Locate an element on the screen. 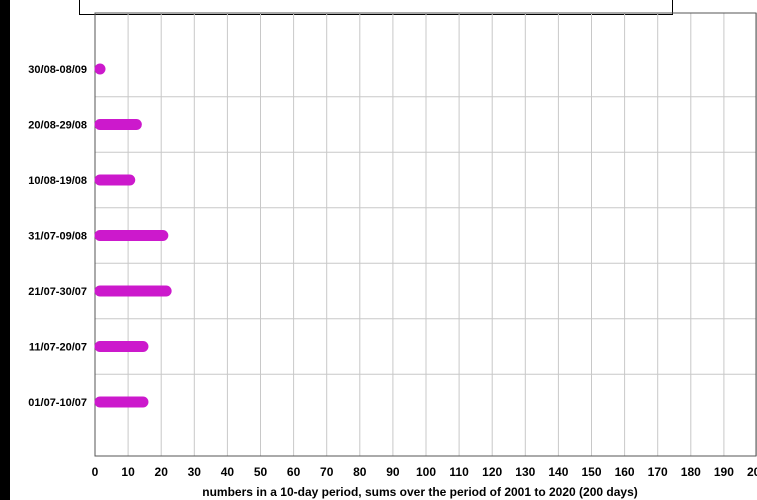  x-tick-label: 60 is located at coordinates (294, 472).